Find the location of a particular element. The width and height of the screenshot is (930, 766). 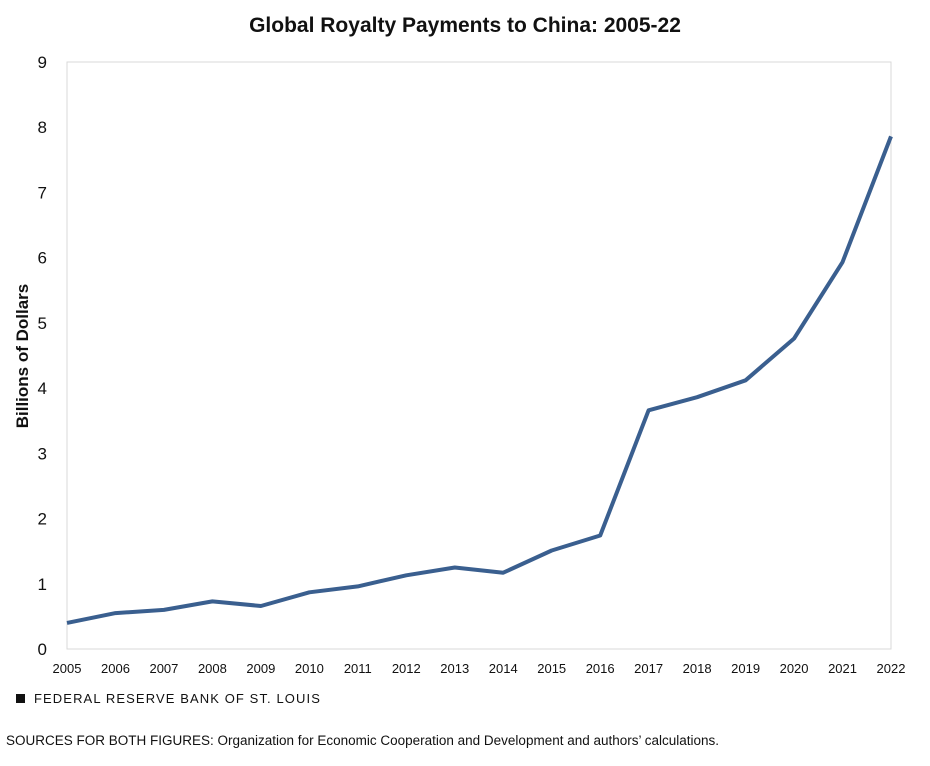

y-tick-label: 0 is located at coordinates (42, 649).